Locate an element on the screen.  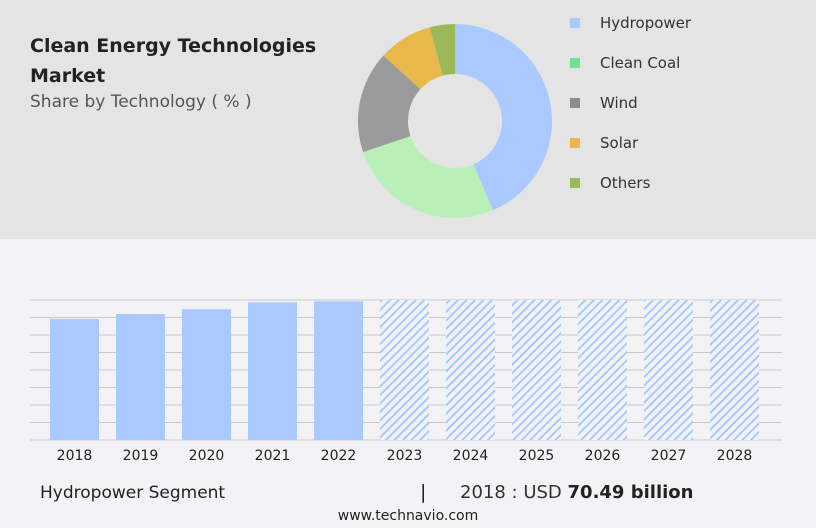
legend-label: Others is located at coordinates (625, 183).